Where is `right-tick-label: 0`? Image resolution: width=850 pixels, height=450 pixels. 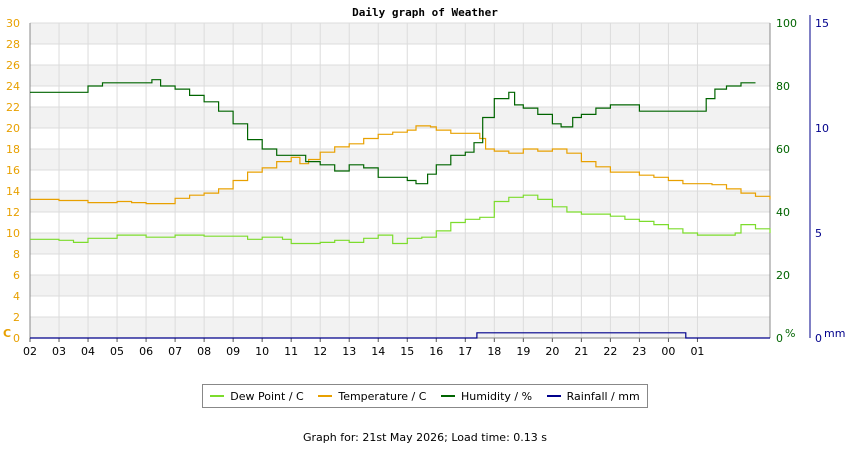
right-tick-label: 0 is located at coordinates (779, 338).